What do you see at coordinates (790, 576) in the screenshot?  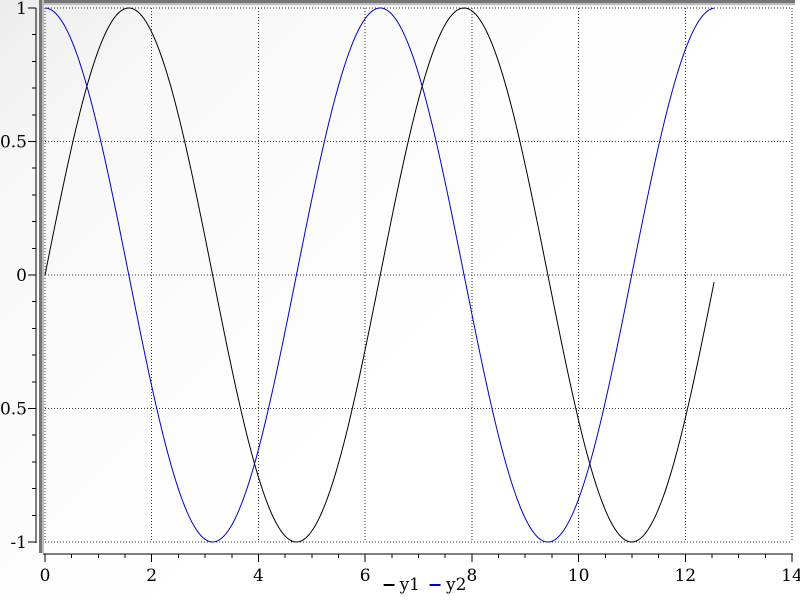 I see `x-tick-label: 14` at bounding box center [790, 576].